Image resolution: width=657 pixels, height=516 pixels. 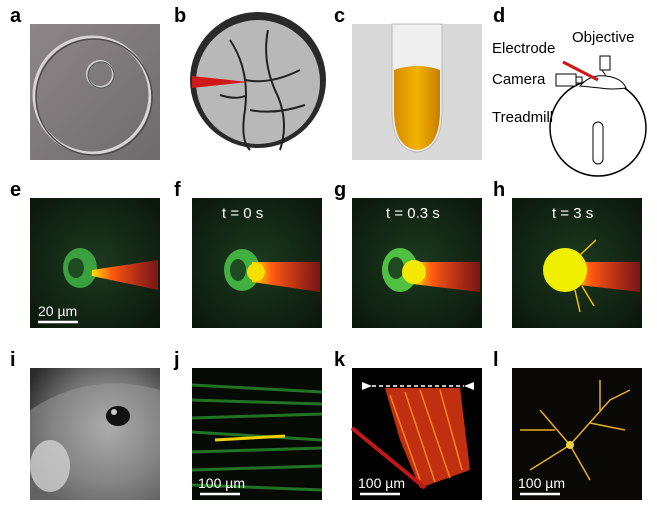 What do you see at coordinates (519, 79) in the screenshot?
I see `diagram-label: Camera` at bounding box center [519, 79].